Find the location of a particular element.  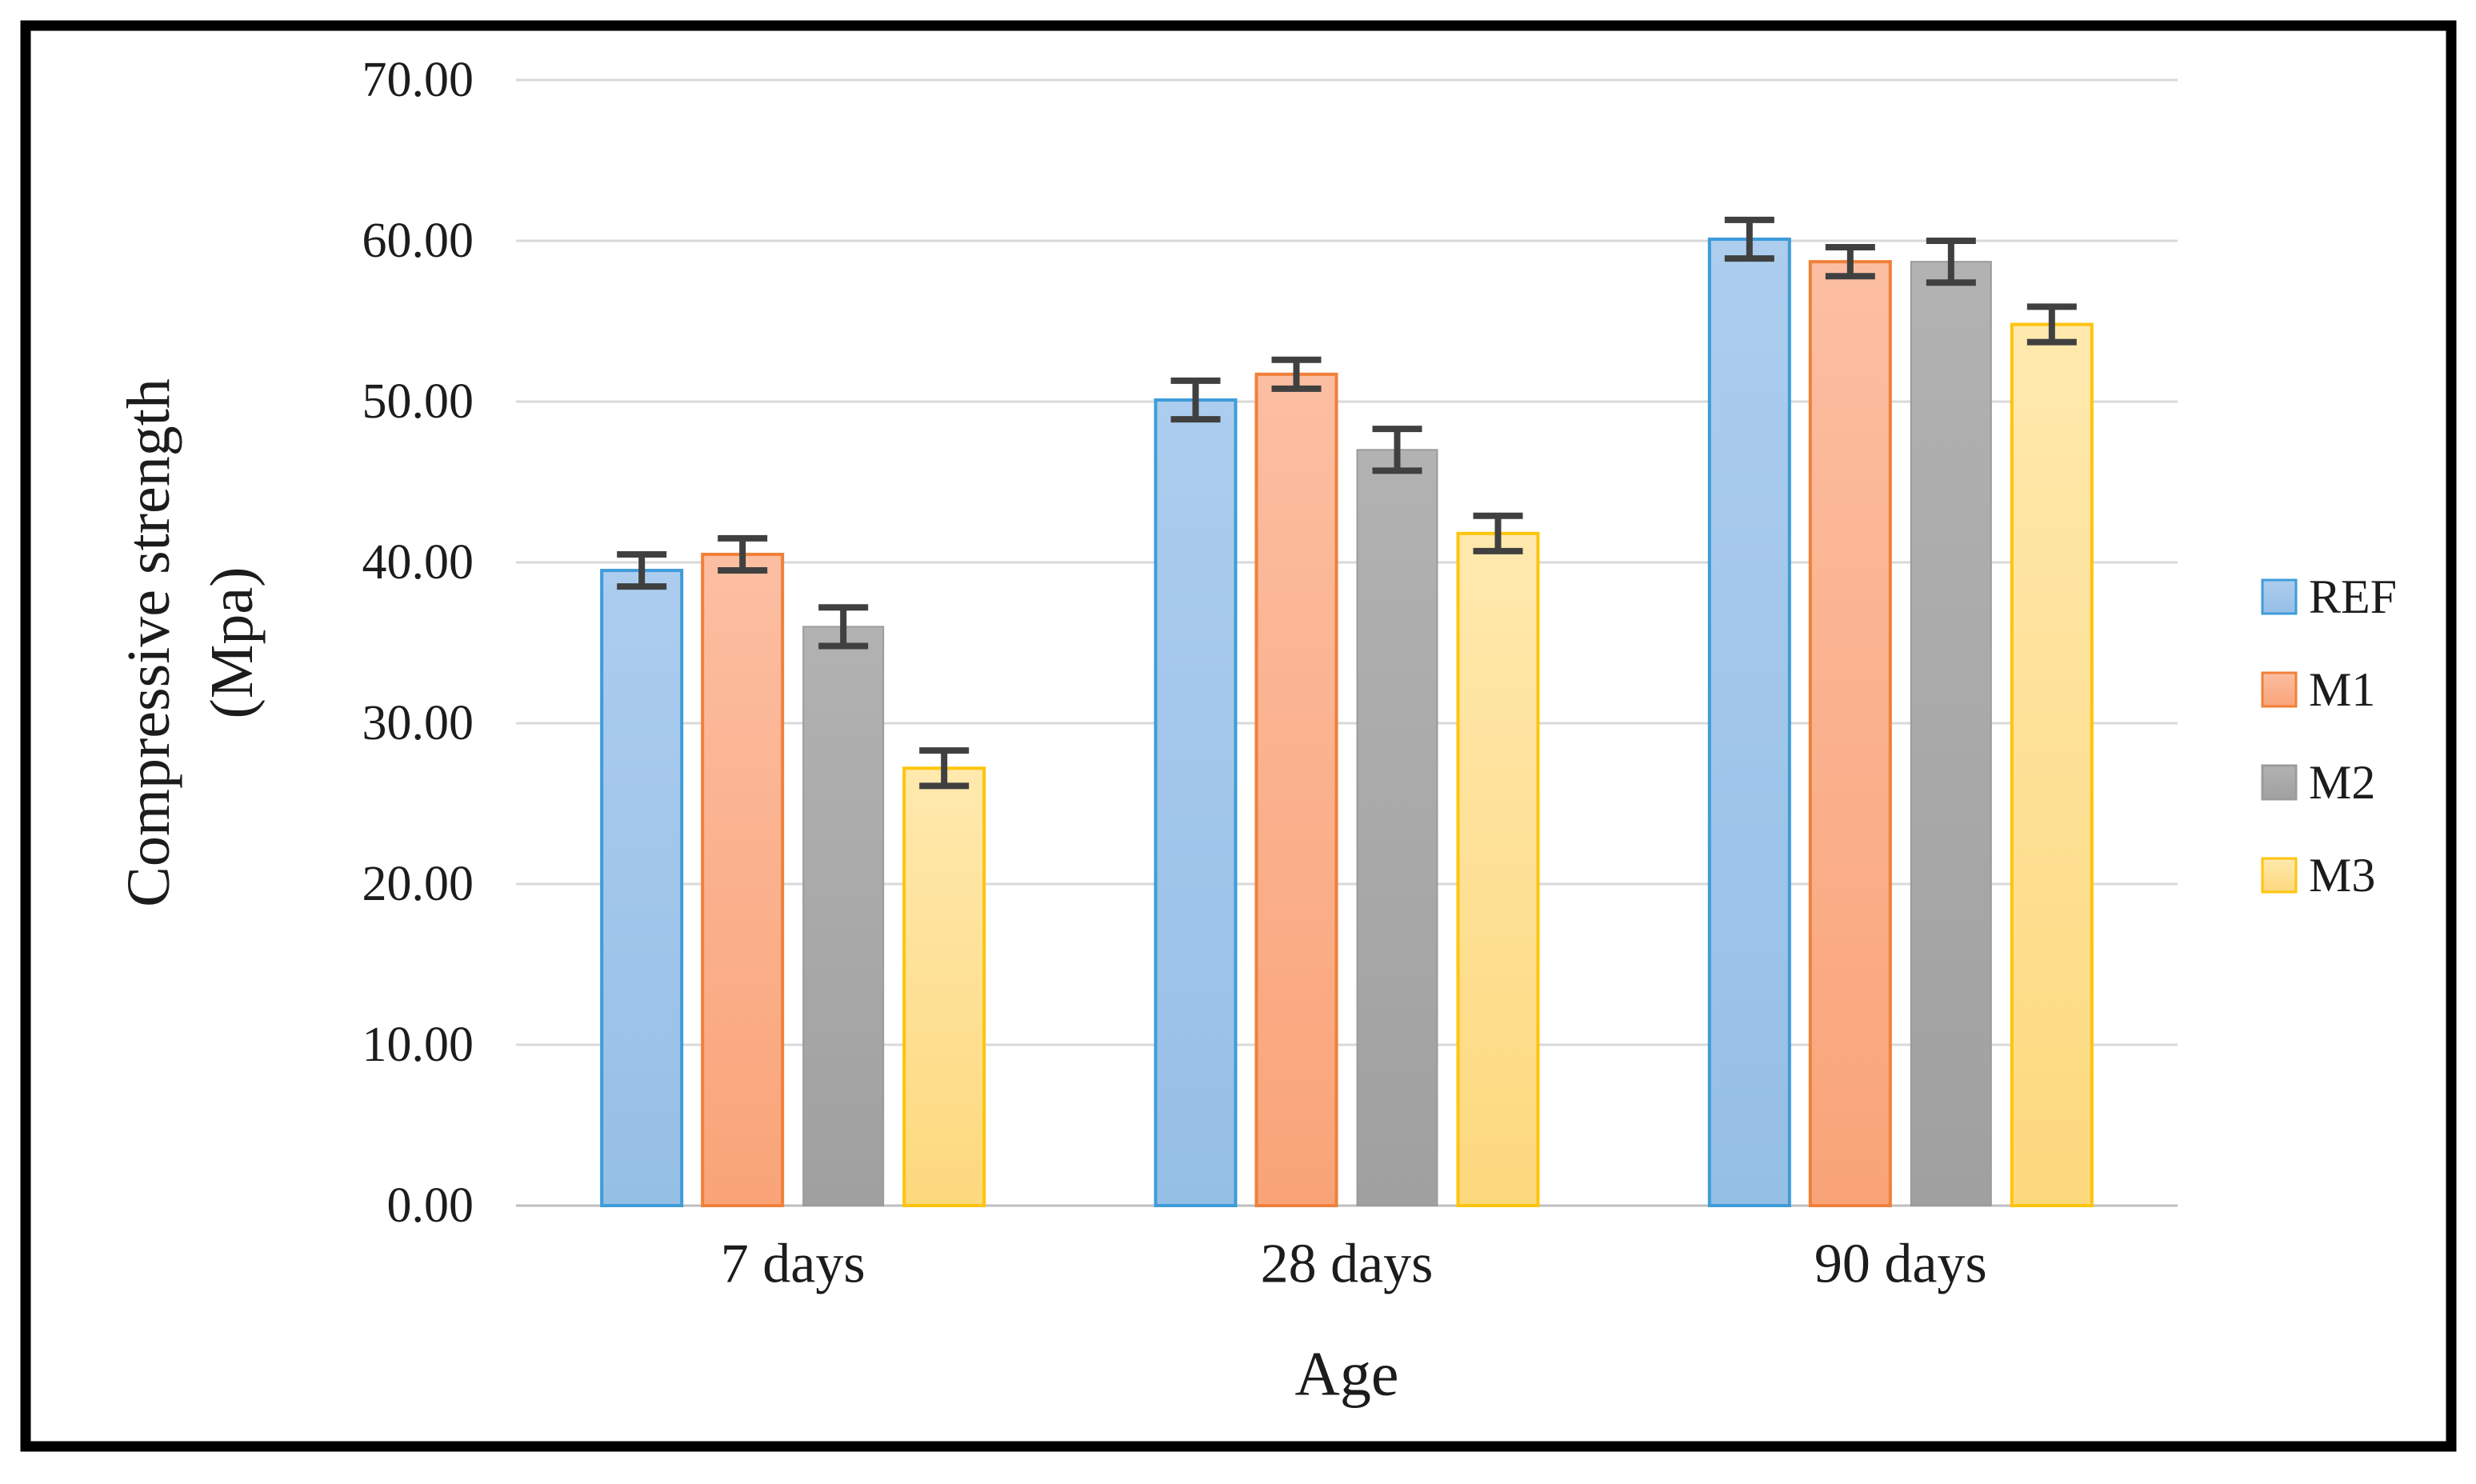

bar-REF-90-days is located at coordinates (1749, 722).